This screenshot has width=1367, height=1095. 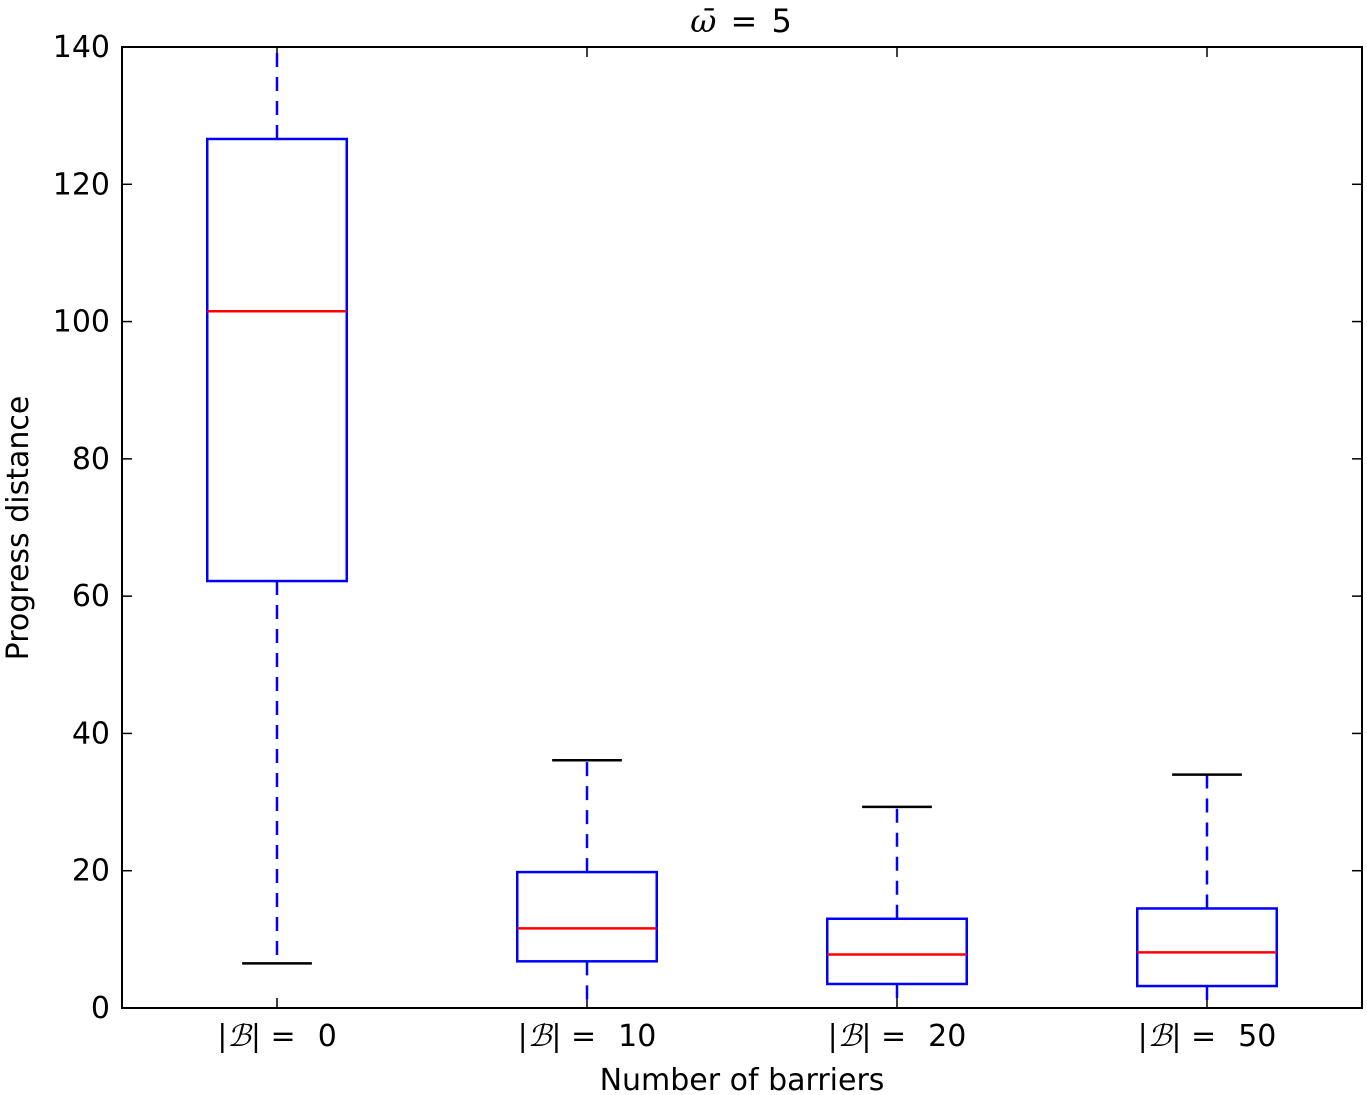 What do you see at coordinates (100, 1008) in the screenshot?
I see `y-tick-label: 0` at bounding box center [100, 1008].